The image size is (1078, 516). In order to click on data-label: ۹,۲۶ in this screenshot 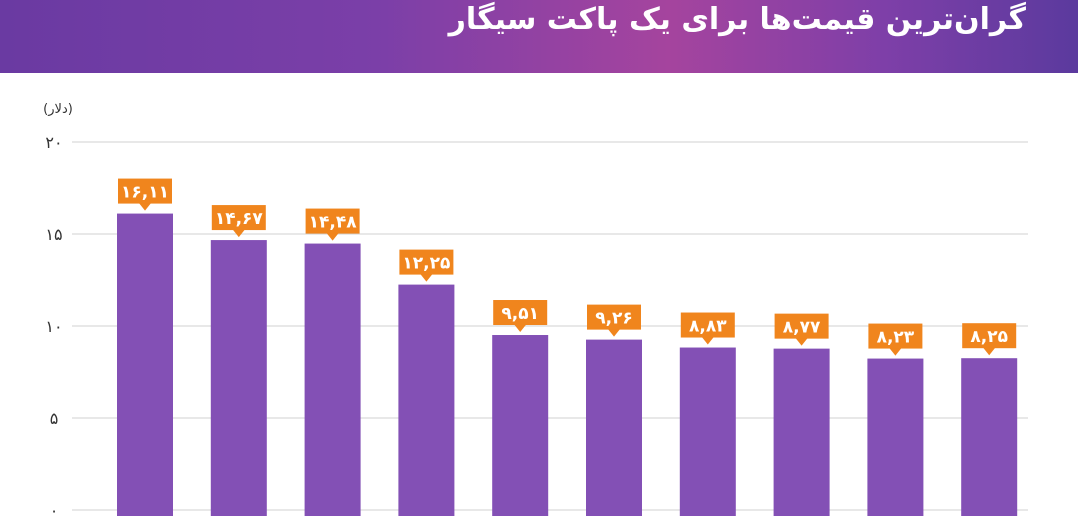, I will do `click(614, 319)`.